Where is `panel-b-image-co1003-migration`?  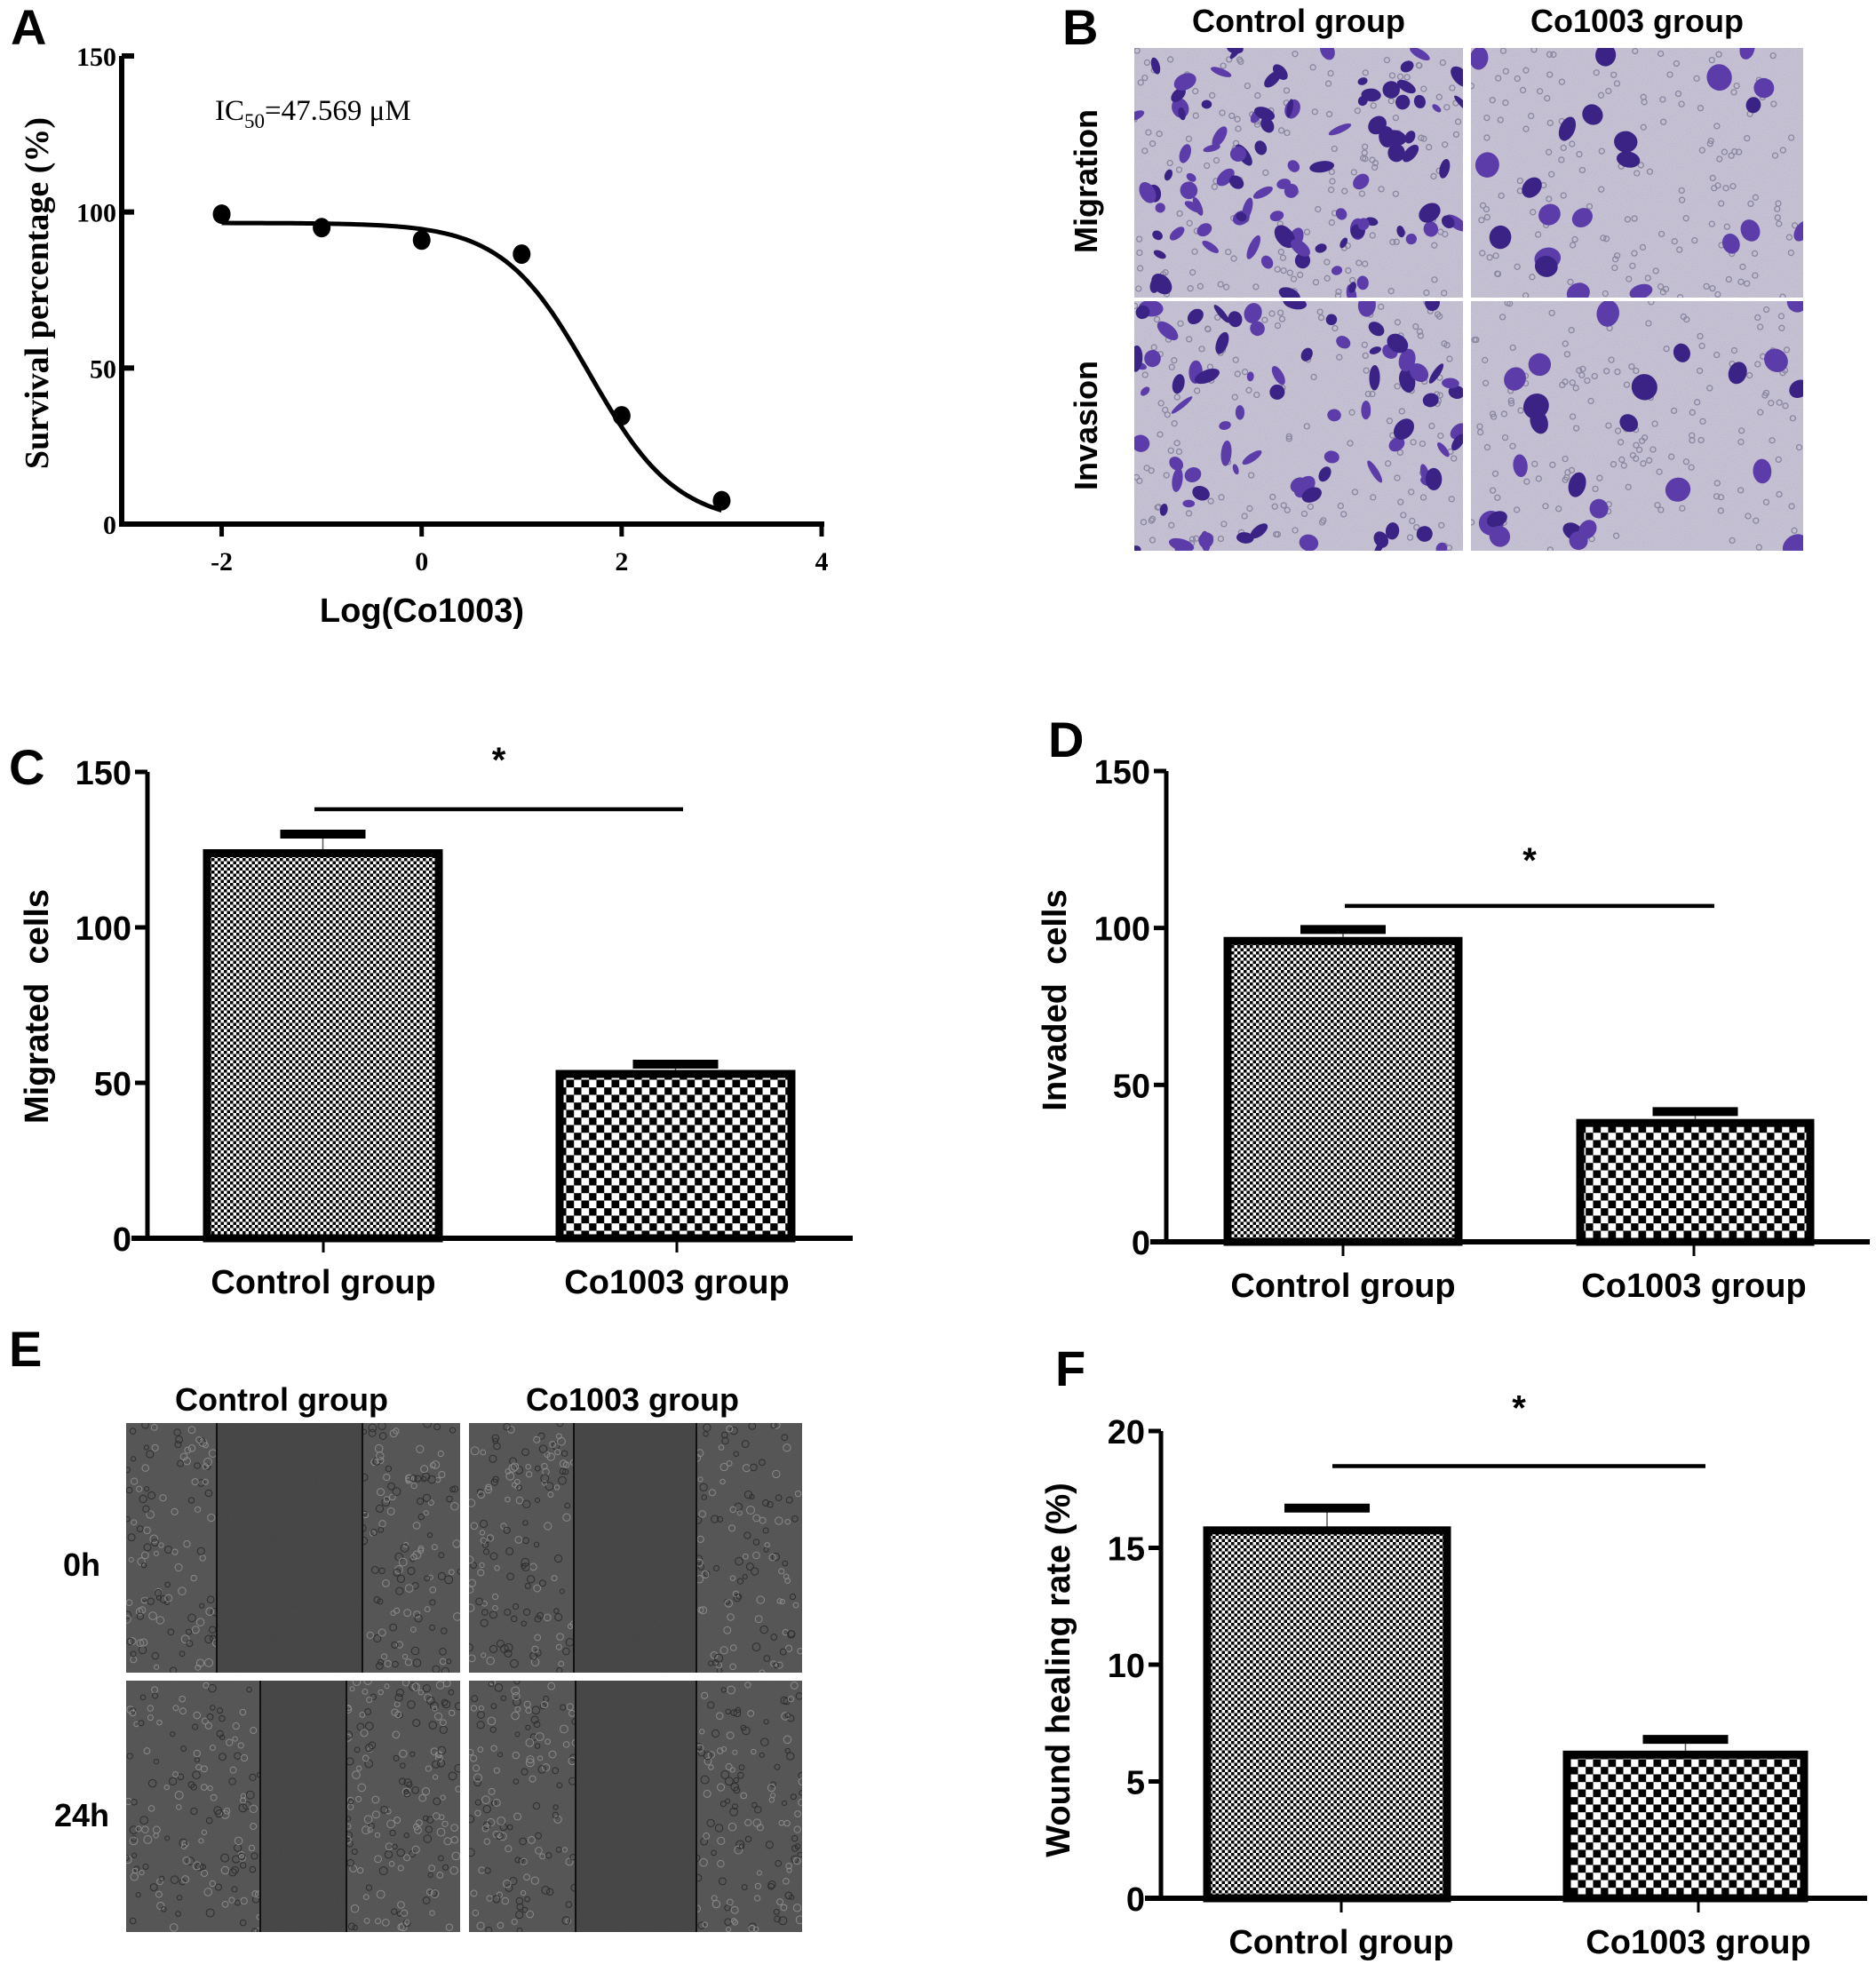 panel-b-image-co1003-migration is located at coordinates (1637, 173).